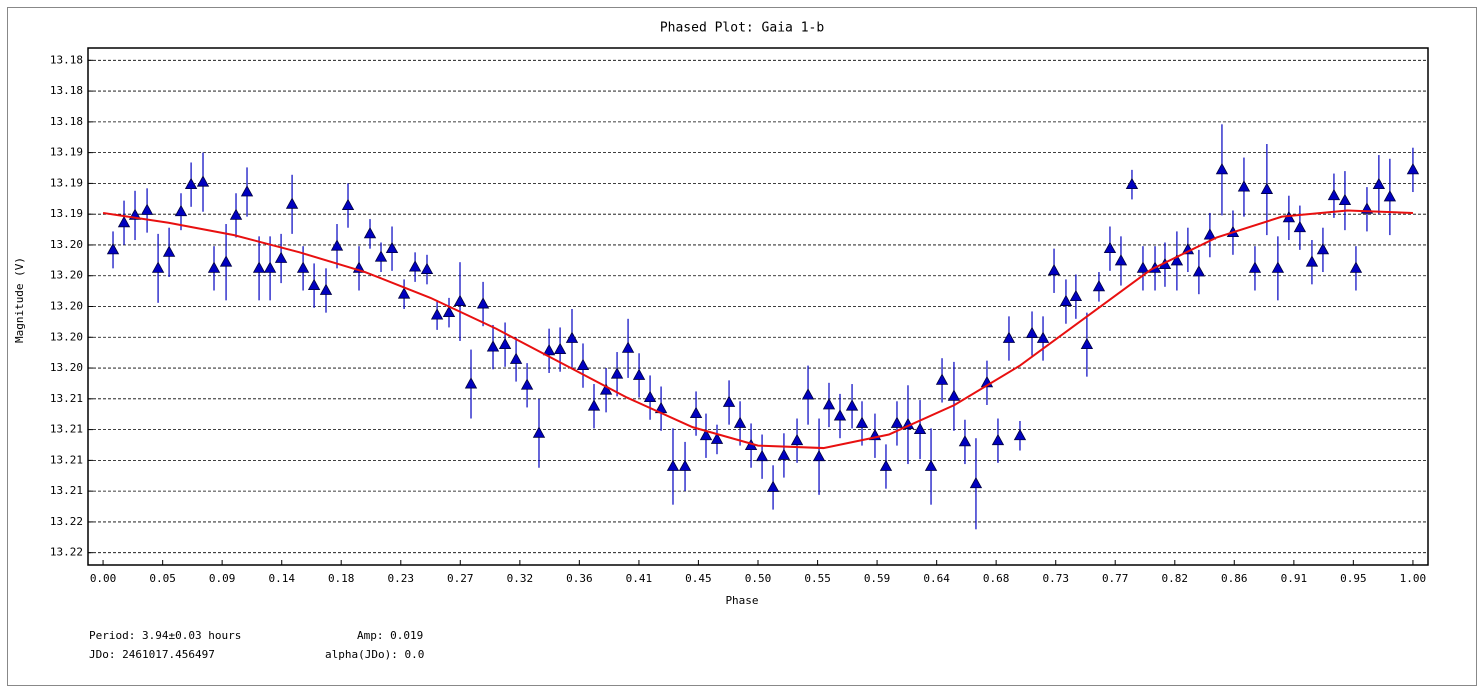  What do you see at coordinates (66, 121) in the screenshot?
I see `y-tick-label: 13.18` at bounding box center [66, 121].